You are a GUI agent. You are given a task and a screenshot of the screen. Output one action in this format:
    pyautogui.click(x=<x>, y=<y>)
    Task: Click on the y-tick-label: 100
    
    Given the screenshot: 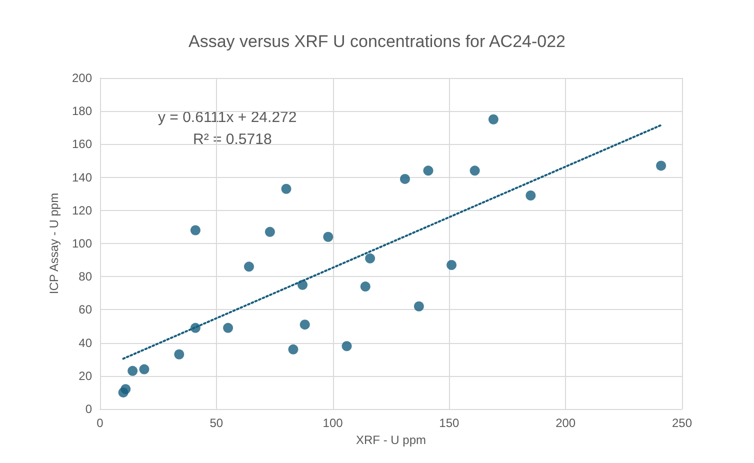 What is the action you would take?
    pyautogui.click(x=82, y=243)
    